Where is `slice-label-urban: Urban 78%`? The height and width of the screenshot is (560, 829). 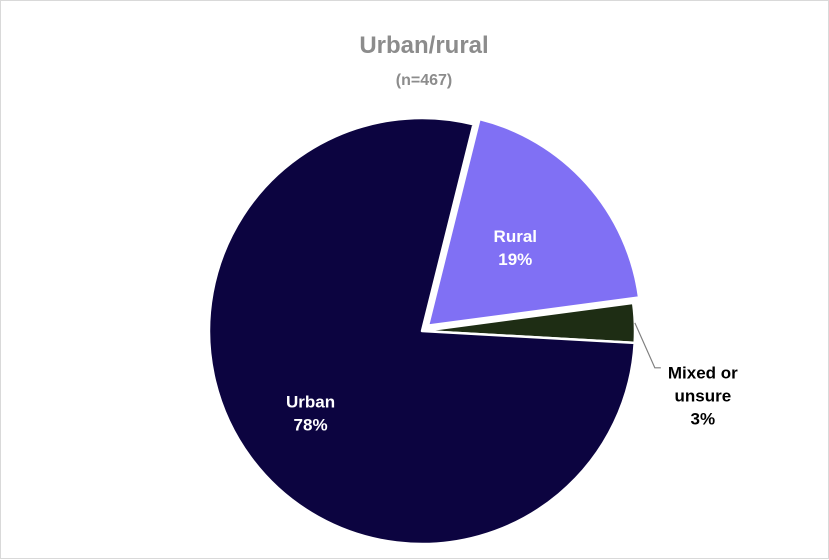
slice-label-urban: Urban 78% is located at coordinates (310, 414).